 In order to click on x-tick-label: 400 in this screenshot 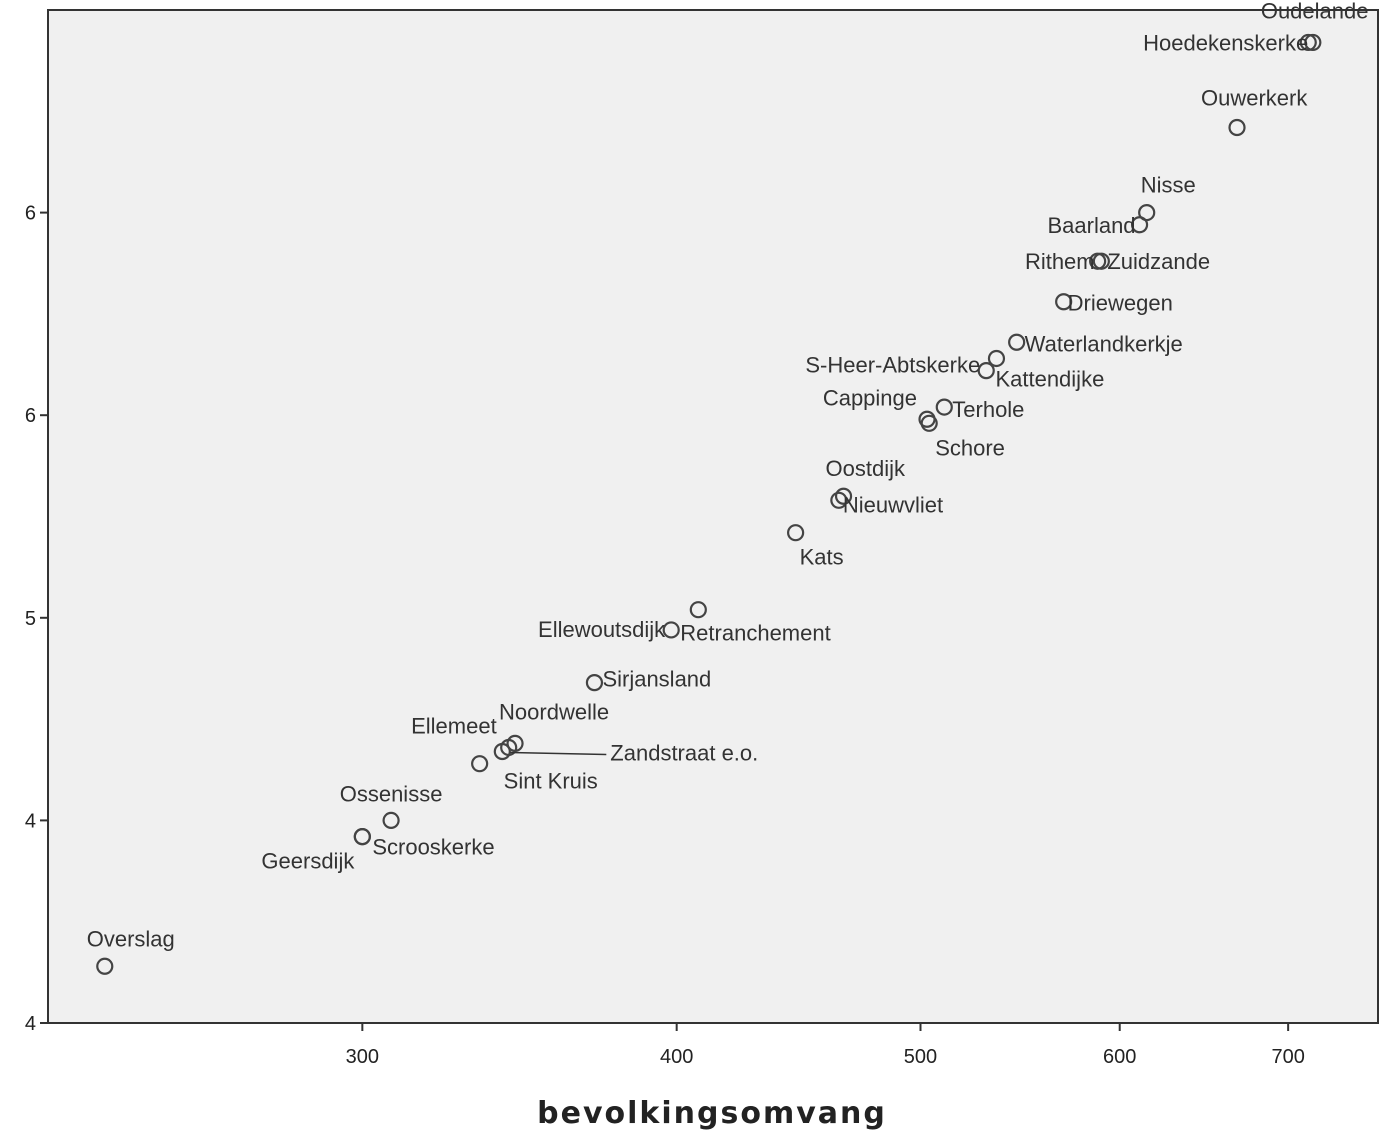, I will do `click(676, 1057)`.